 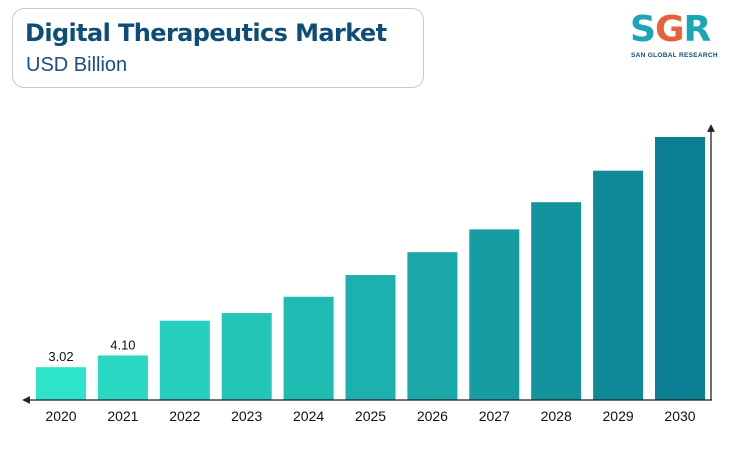 I want to click on bar-2024, so click(x=308, y=348).